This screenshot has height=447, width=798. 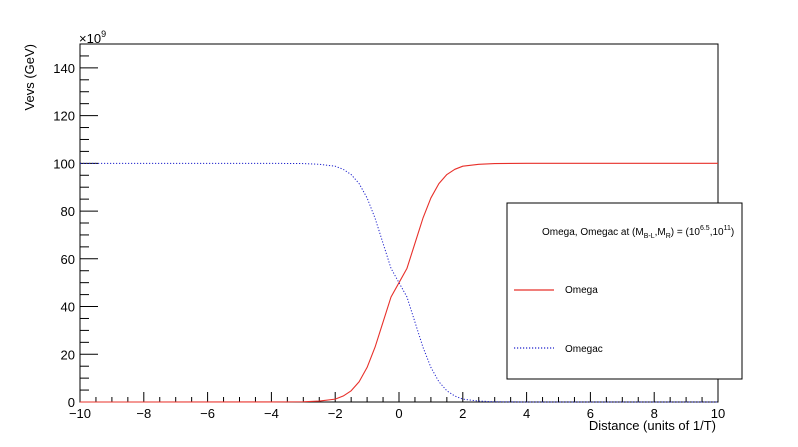 I want to click on y-tick-label: 140, so click(x=64, y=68).